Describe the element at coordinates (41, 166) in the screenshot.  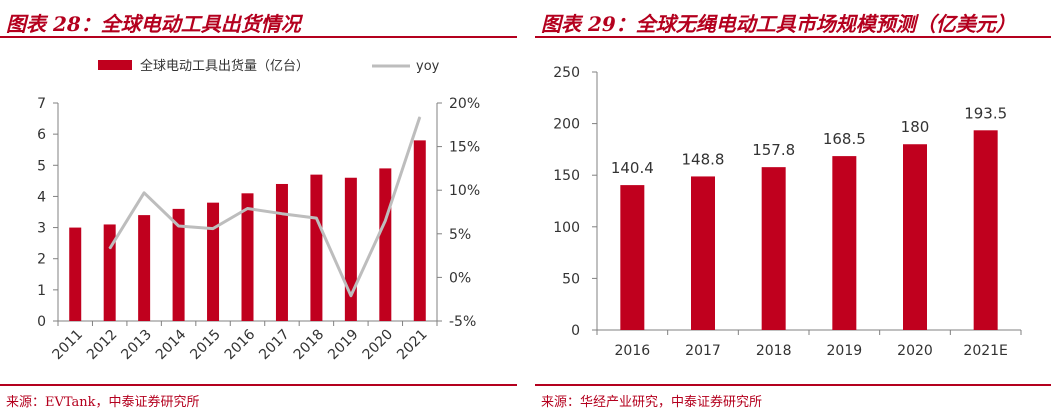
I see `left-y-tick-label: 5` at that location.